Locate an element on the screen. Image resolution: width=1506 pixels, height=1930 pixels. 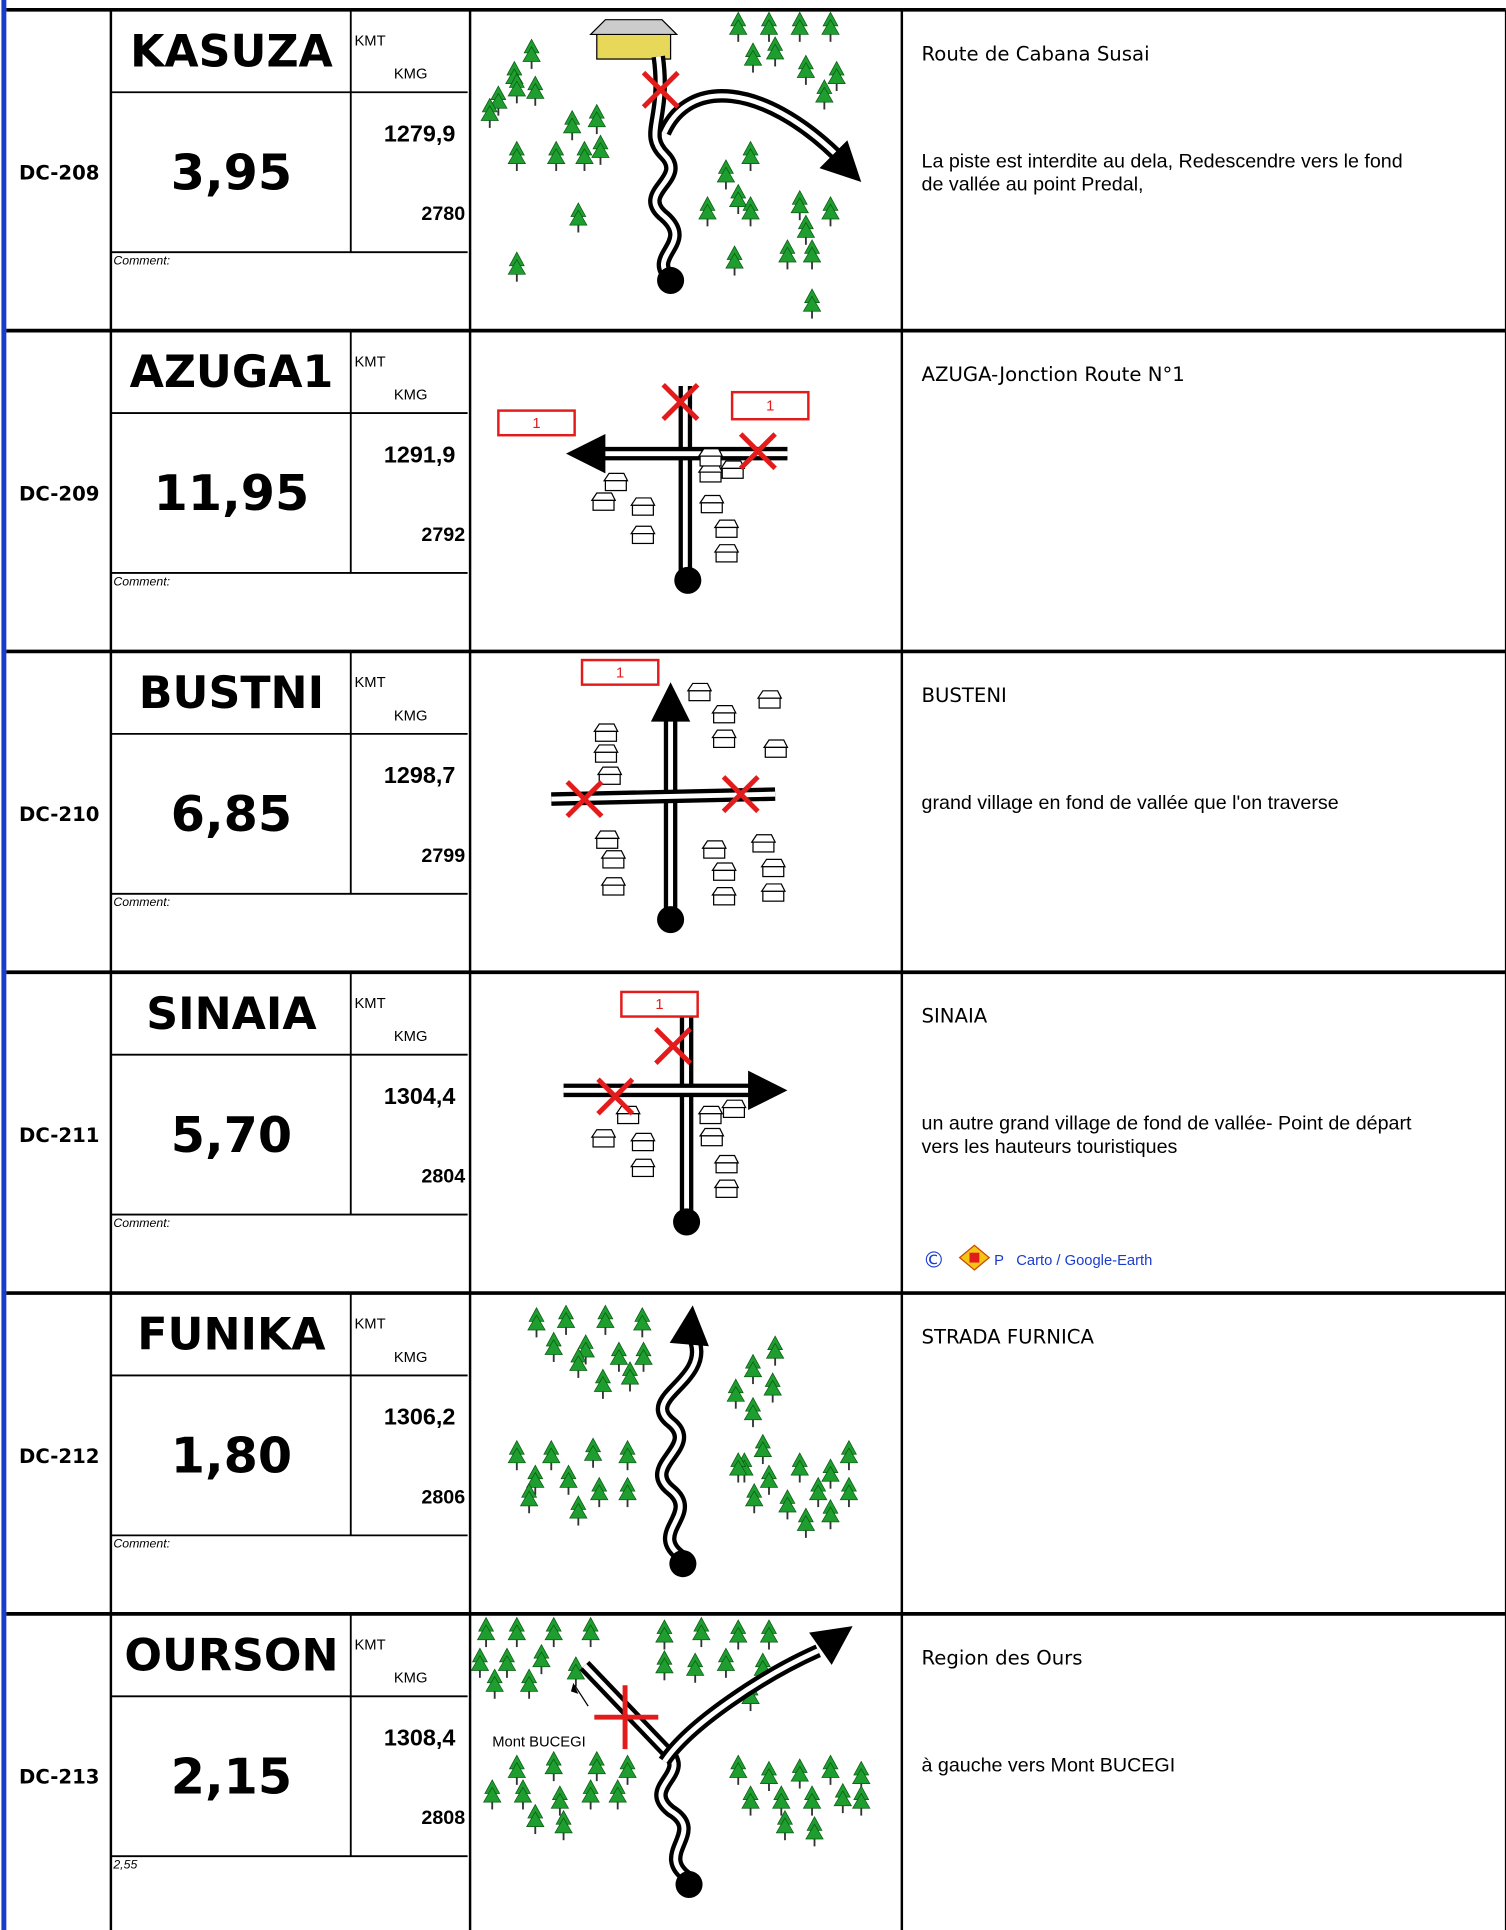
desc-title: Region des Ours is located at coordinates (1002, 1657).